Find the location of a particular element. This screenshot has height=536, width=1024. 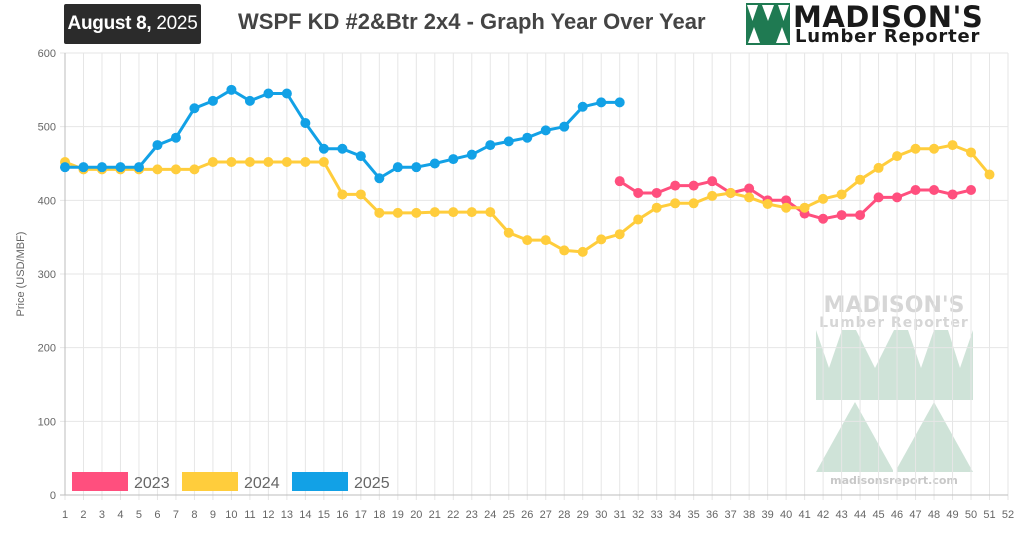

x-tick-label: 4 is located at coordinates (120, 515).